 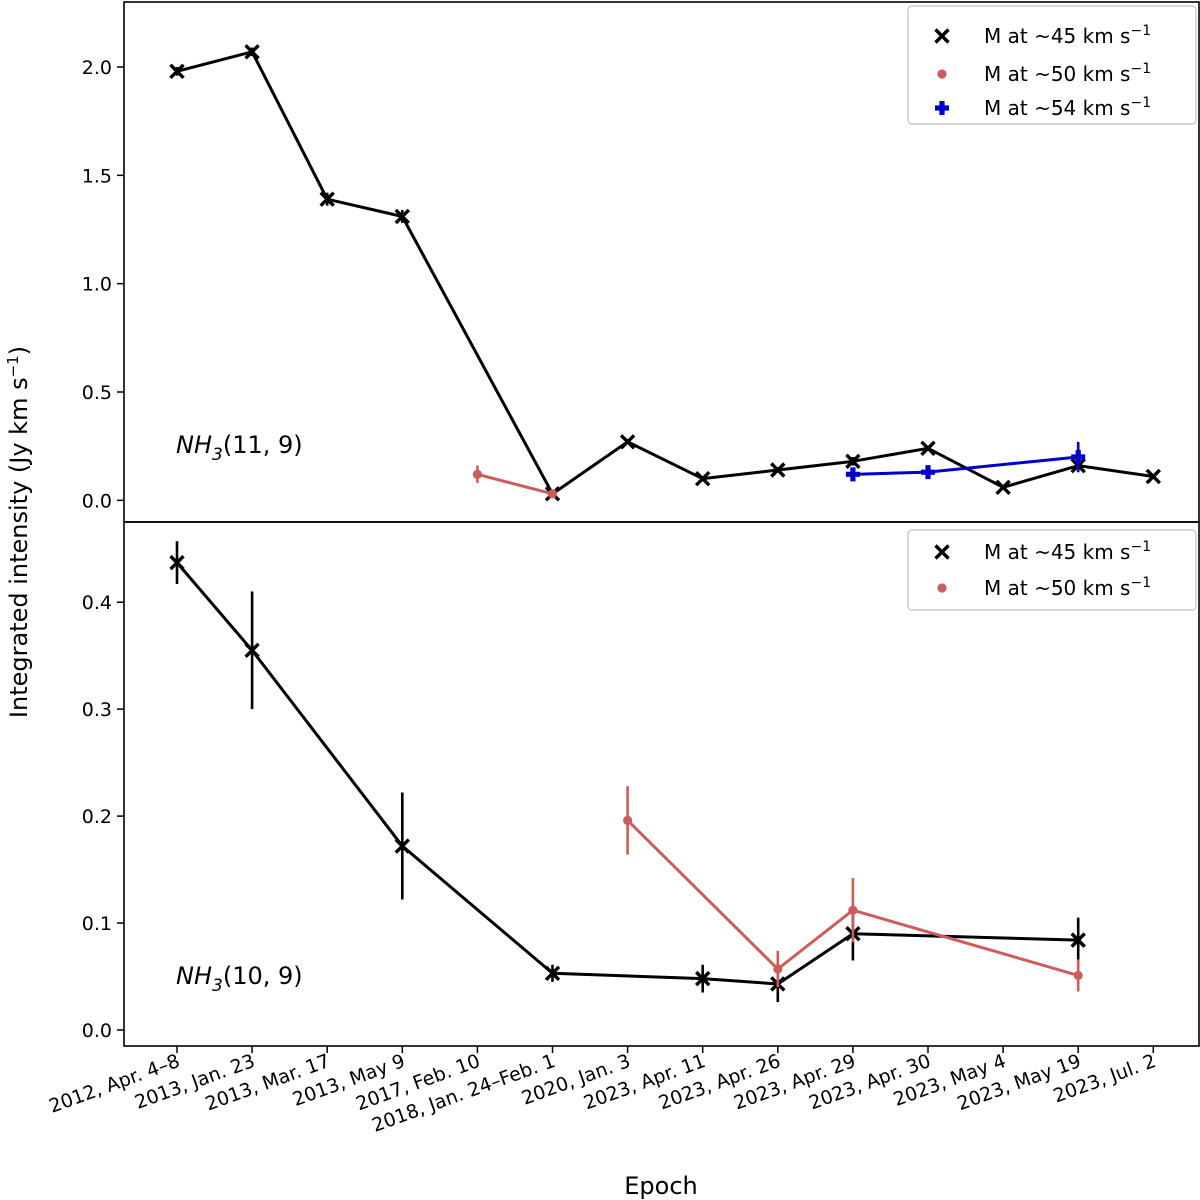 What do you see at coordinates (97, 710) in the screenshot?
I see `y-tick-label: 0.3` at bounding box center [97, 710].